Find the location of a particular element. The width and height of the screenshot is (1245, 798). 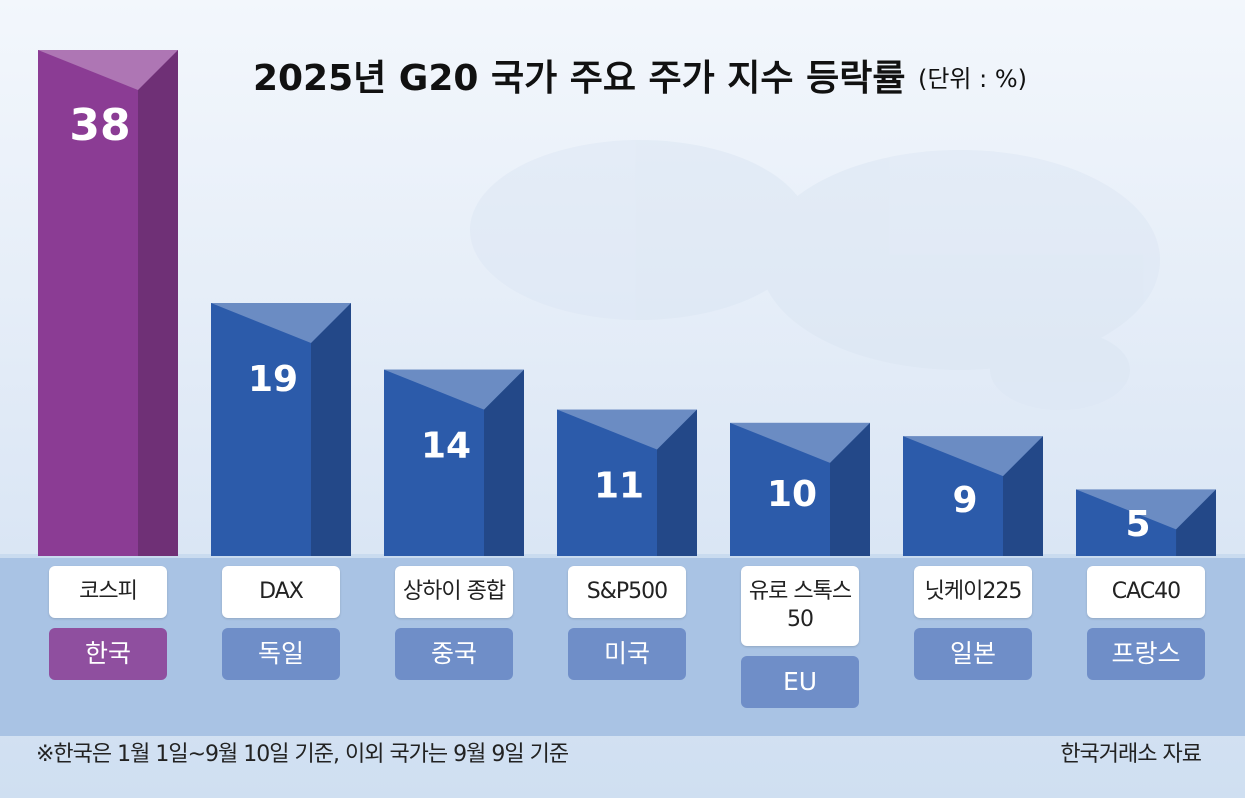

category-label: DAX is located at coordinates (281, 592).